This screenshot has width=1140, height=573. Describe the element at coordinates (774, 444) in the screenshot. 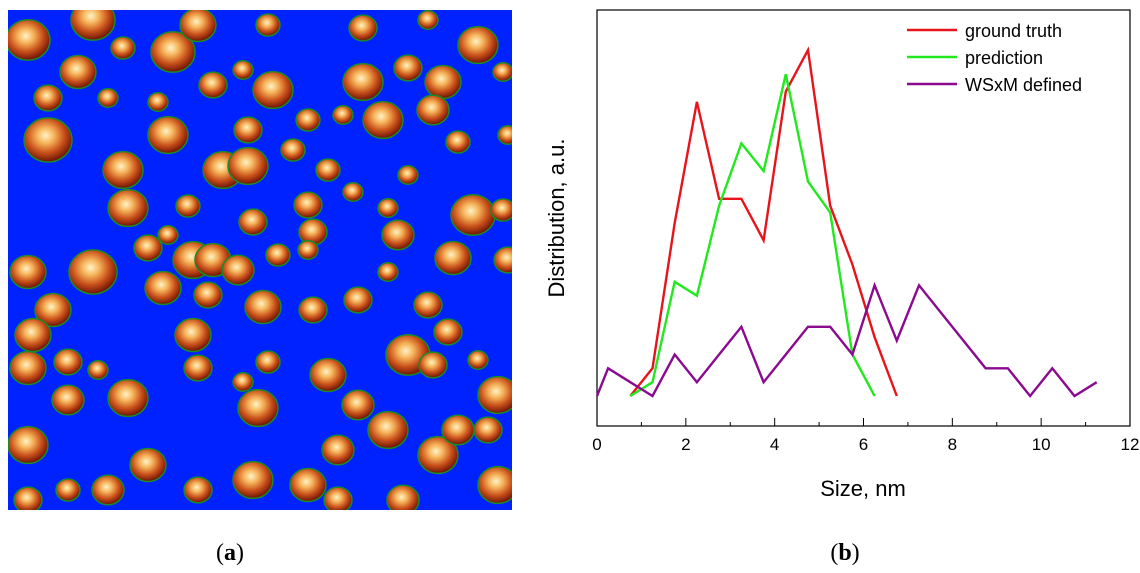

I see `x-tick-label: 4` at that location.